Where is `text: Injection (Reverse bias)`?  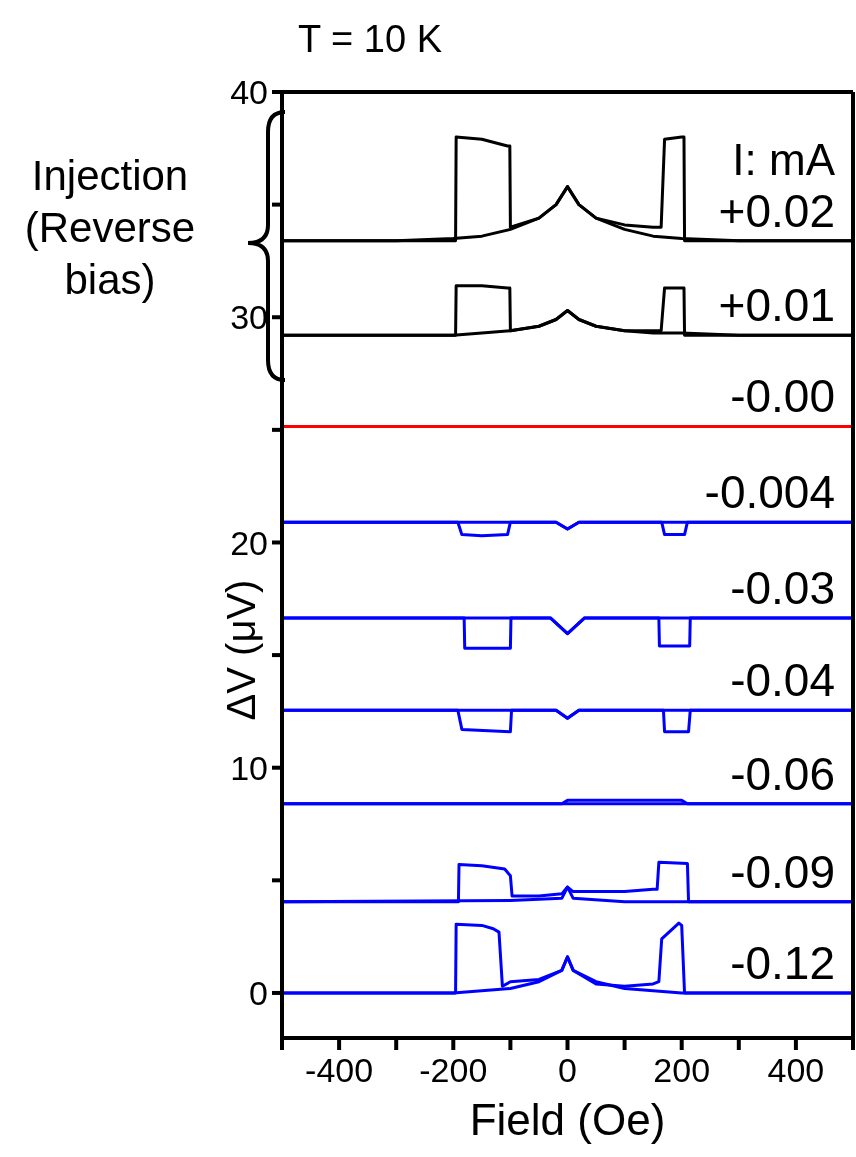
text: Injection (Reverse bias) is located at coordinates (110, 227).